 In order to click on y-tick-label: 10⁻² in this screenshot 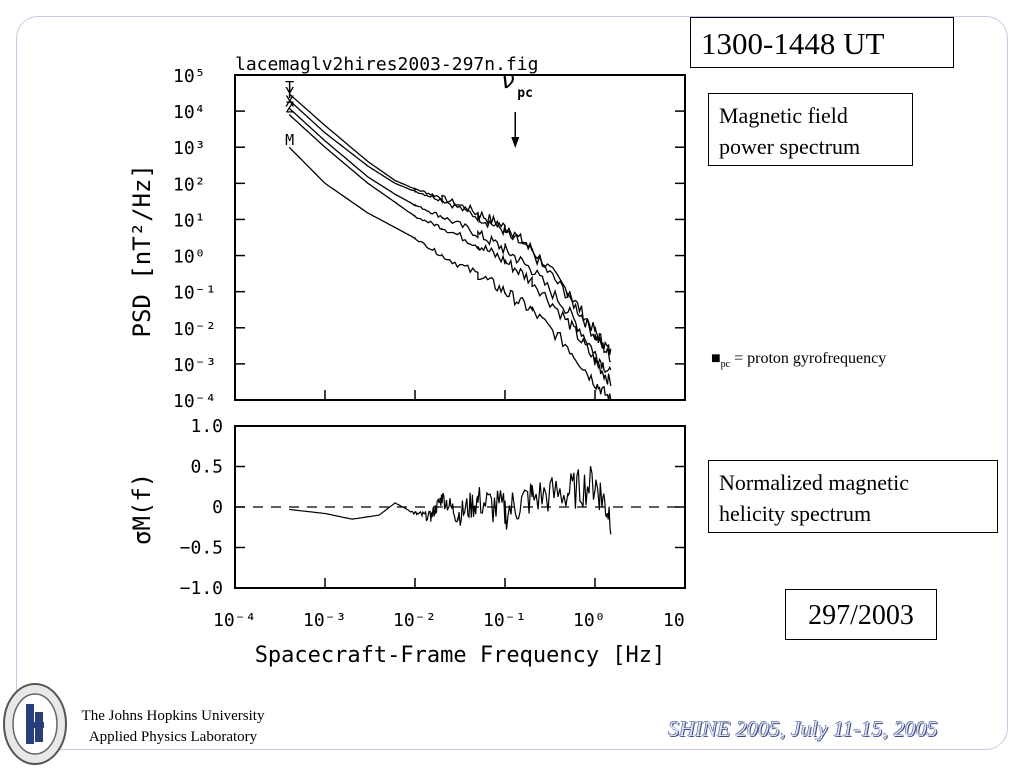, I will do `click(194, 329)`.